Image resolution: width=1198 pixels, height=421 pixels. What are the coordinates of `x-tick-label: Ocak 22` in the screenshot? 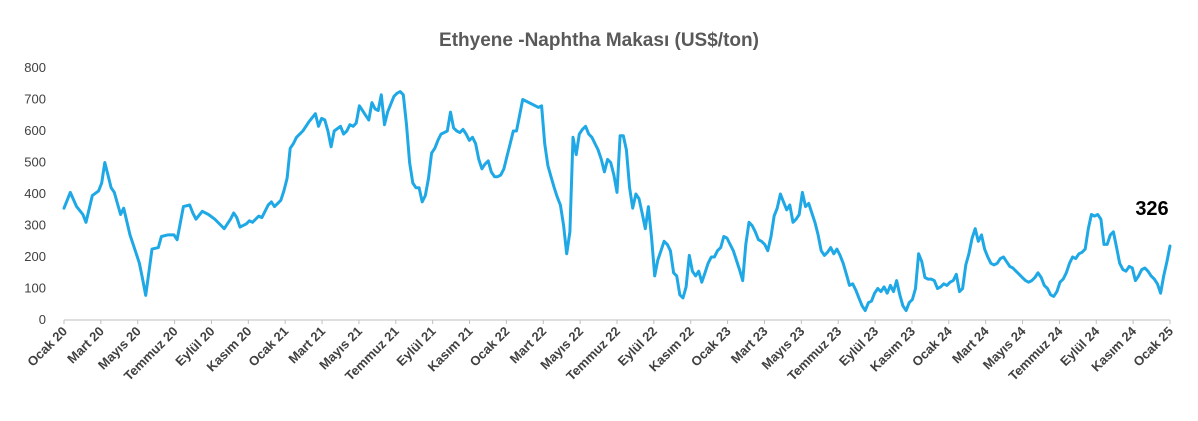 It's located at (490, 347).